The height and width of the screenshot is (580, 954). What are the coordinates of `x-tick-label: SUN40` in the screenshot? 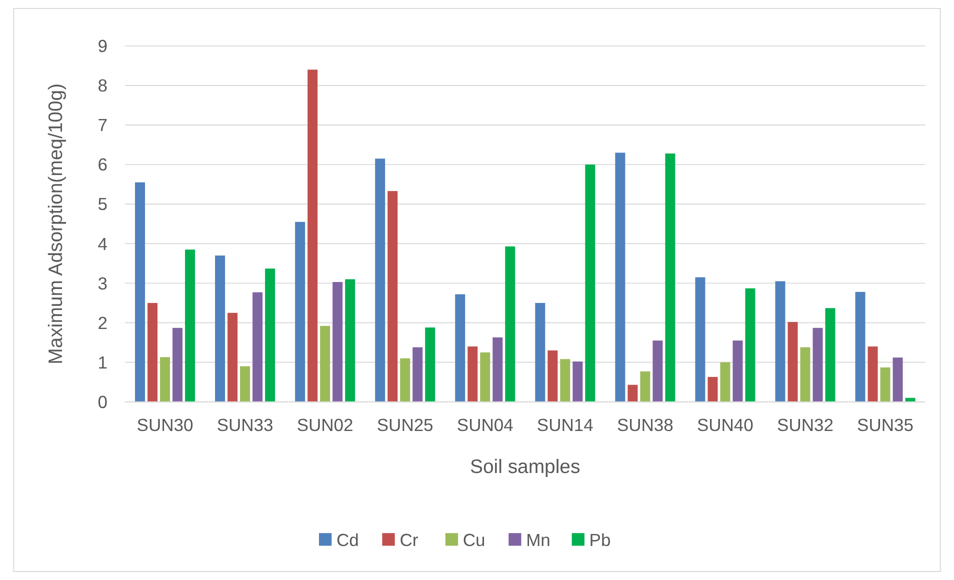 It's located at (725, 425).